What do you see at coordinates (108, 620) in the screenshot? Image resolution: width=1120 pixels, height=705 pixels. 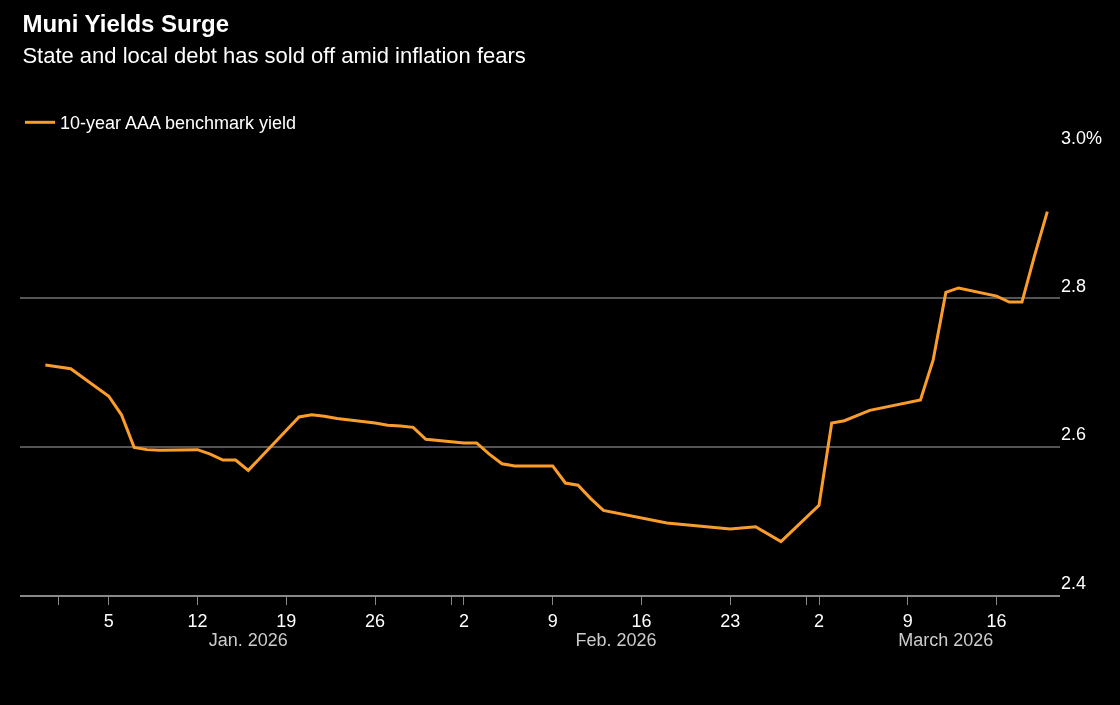 I see `x-tick-label: 5` at bounding box center [108, 620].